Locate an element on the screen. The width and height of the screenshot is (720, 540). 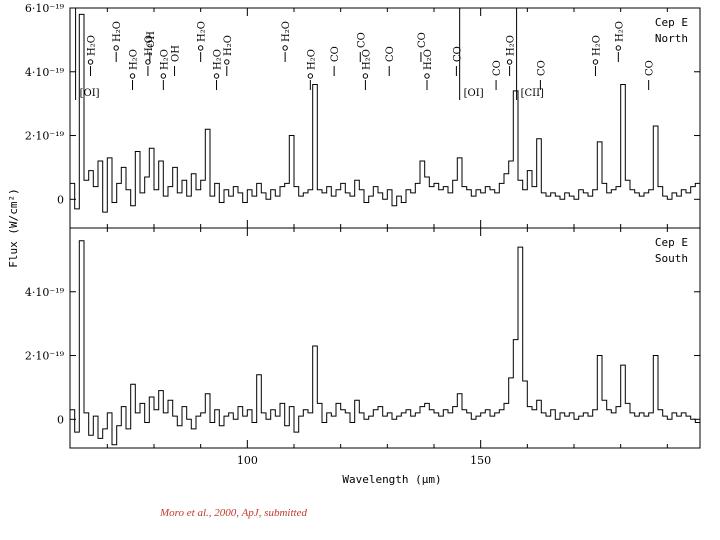
y-tick-label: 6·10⁻¹⁹ is located at coordinates (45, 8).